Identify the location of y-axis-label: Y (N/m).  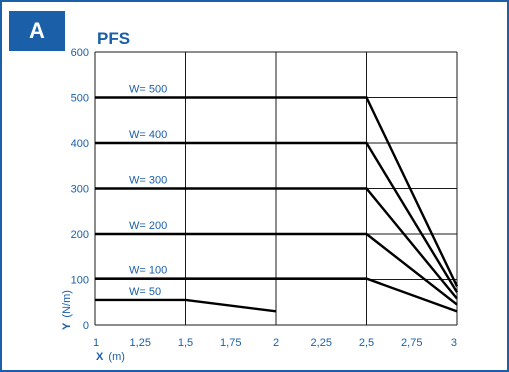
(67, 310).